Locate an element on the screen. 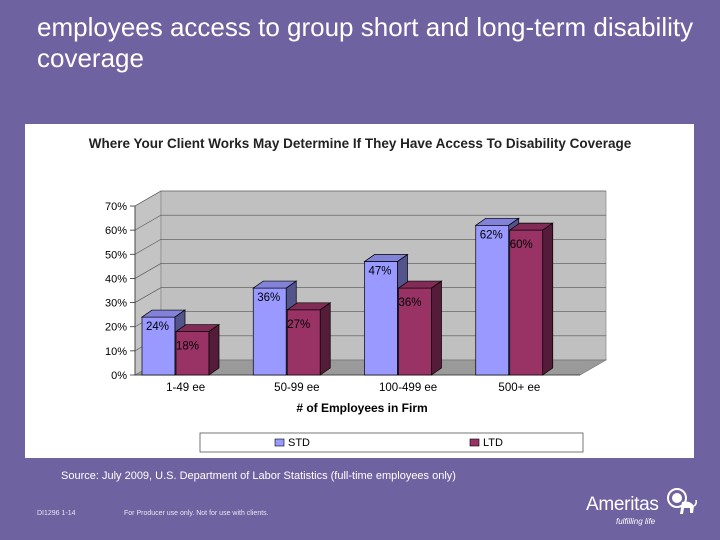 Image resolution: width=720 pixels, height=540 pixels. legend-label-ltd: LTD is located at coordinates (493, 443).